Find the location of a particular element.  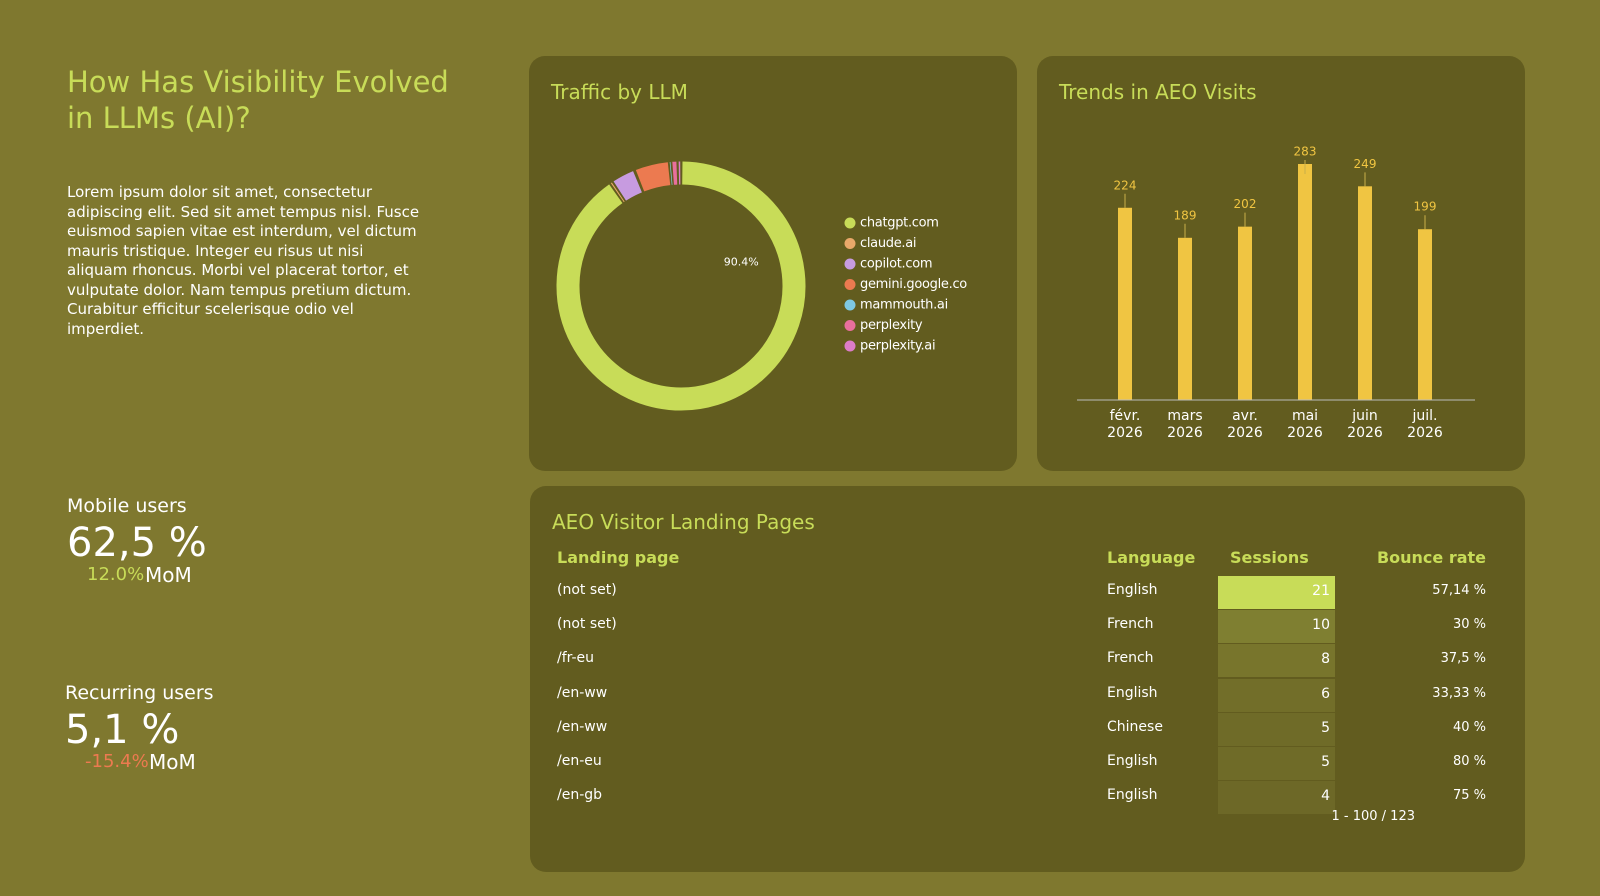

pagination-info: 1 - 100 / 123 is located at coordinates (1373, 816).